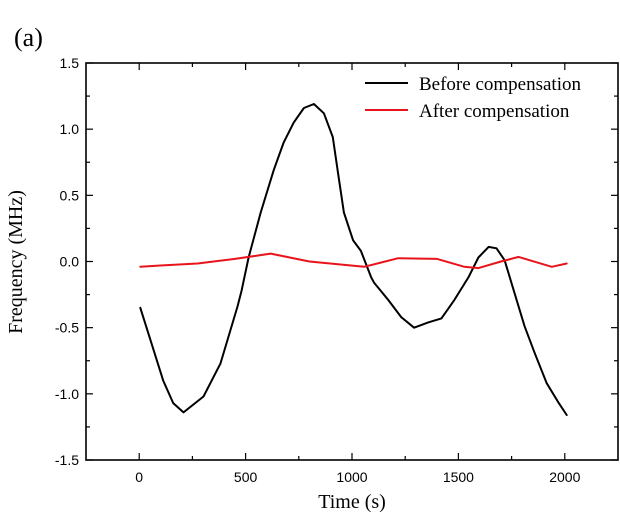 The image size is (620, 520). Describe the element at coordinates (67, 328) in the screenshot. I see `y-tick-label: -0.5` at that location.